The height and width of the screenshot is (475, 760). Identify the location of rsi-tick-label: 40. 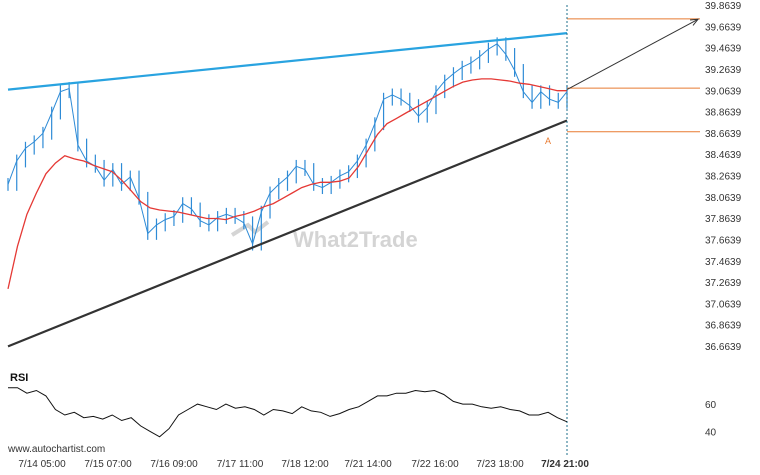
(711, 432).